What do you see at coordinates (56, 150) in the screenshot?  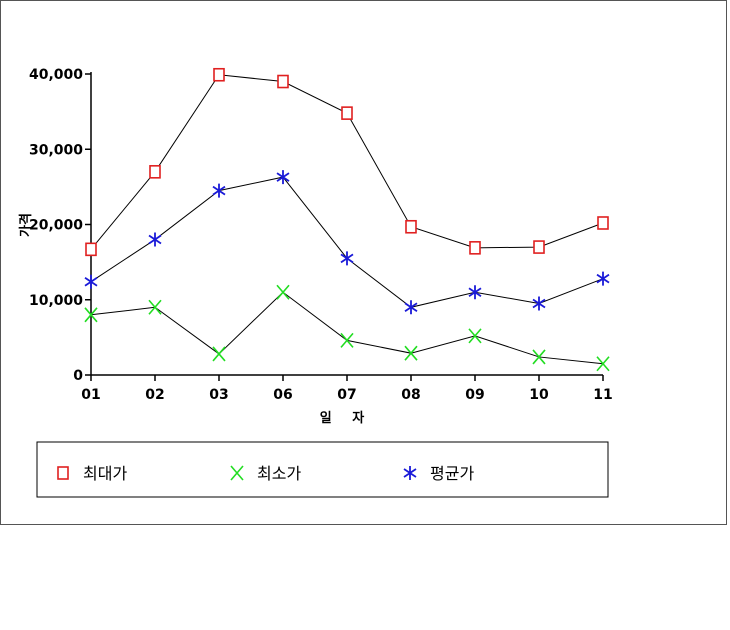 I see `y-tick-label: 30,000` at bounding box center [56, 150].